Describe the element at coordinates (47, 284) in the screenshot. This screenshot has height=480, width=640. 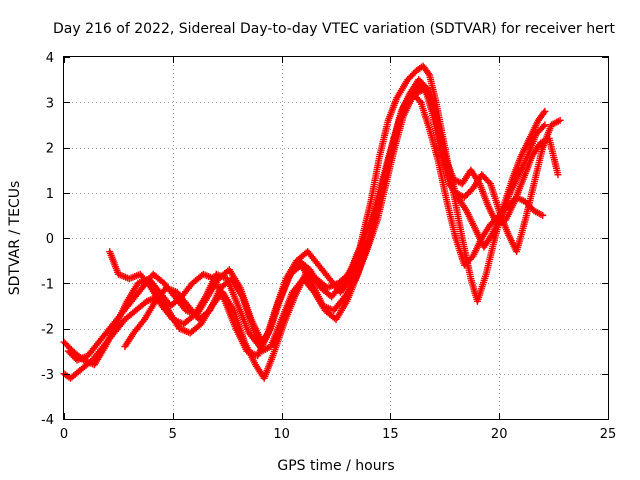
I see `y-tick-label: -1` at that location.